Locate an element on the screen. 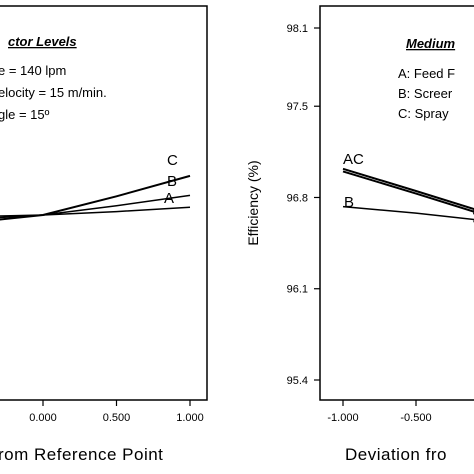  right-x-axis-title: Deviation fro is located at coordinates (396, 454).